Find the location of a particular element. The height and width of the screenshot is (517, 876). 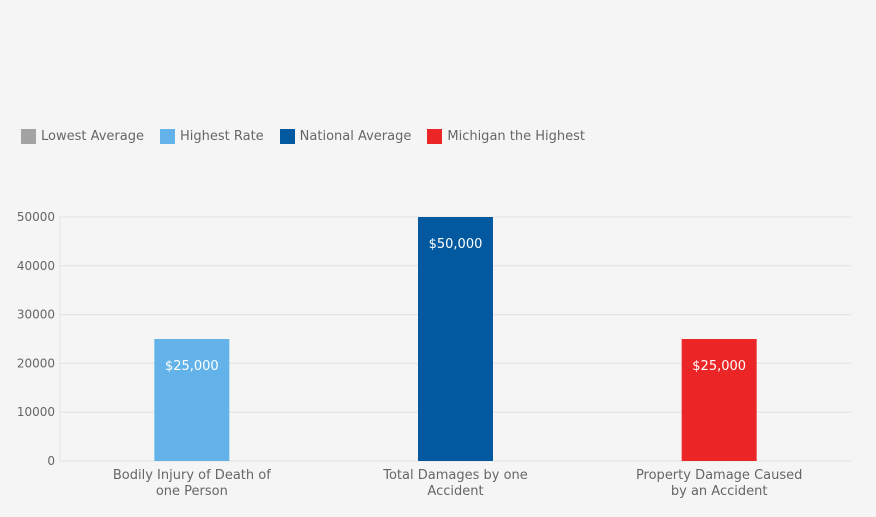

y-tick-label-2: 20000 is located at coordinates (36, 363).